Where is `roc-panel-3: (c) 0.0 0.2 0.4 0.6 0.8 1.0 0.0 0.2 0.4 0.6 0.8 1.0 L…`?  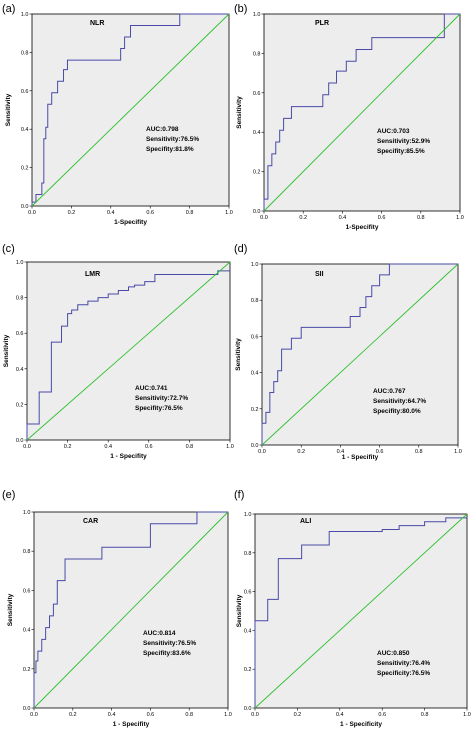
roc-panel-3: (c) 0.0 0.2 0.4 0.6 0.8 1.0 0.0 0.2 0.4 0.6 0.8 1.0 L… is located at coordinates (118, 351).